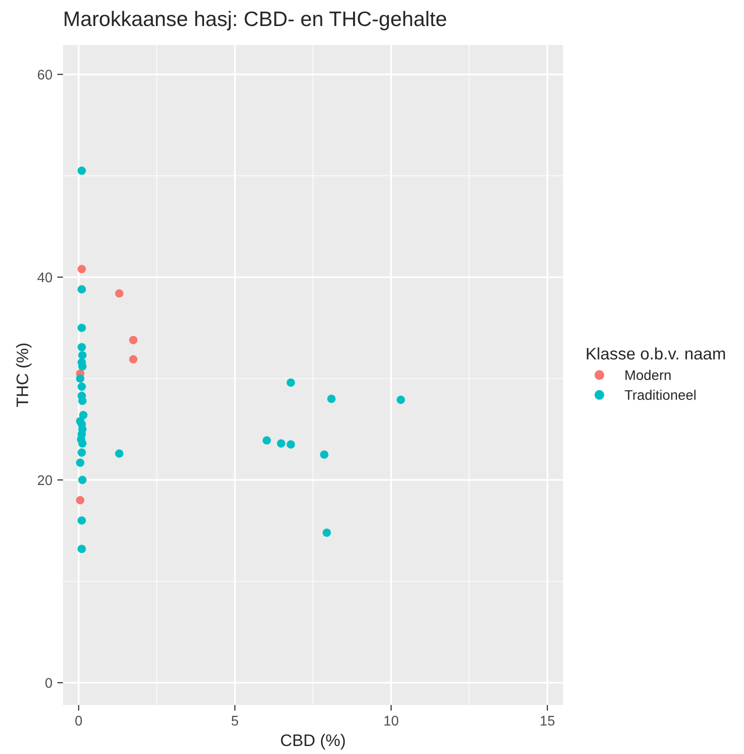  What do you see at coordinates (312, 742) in the screenshot?
I see `x-axis-title: CBD (%)` at bounding box center [312, 742].